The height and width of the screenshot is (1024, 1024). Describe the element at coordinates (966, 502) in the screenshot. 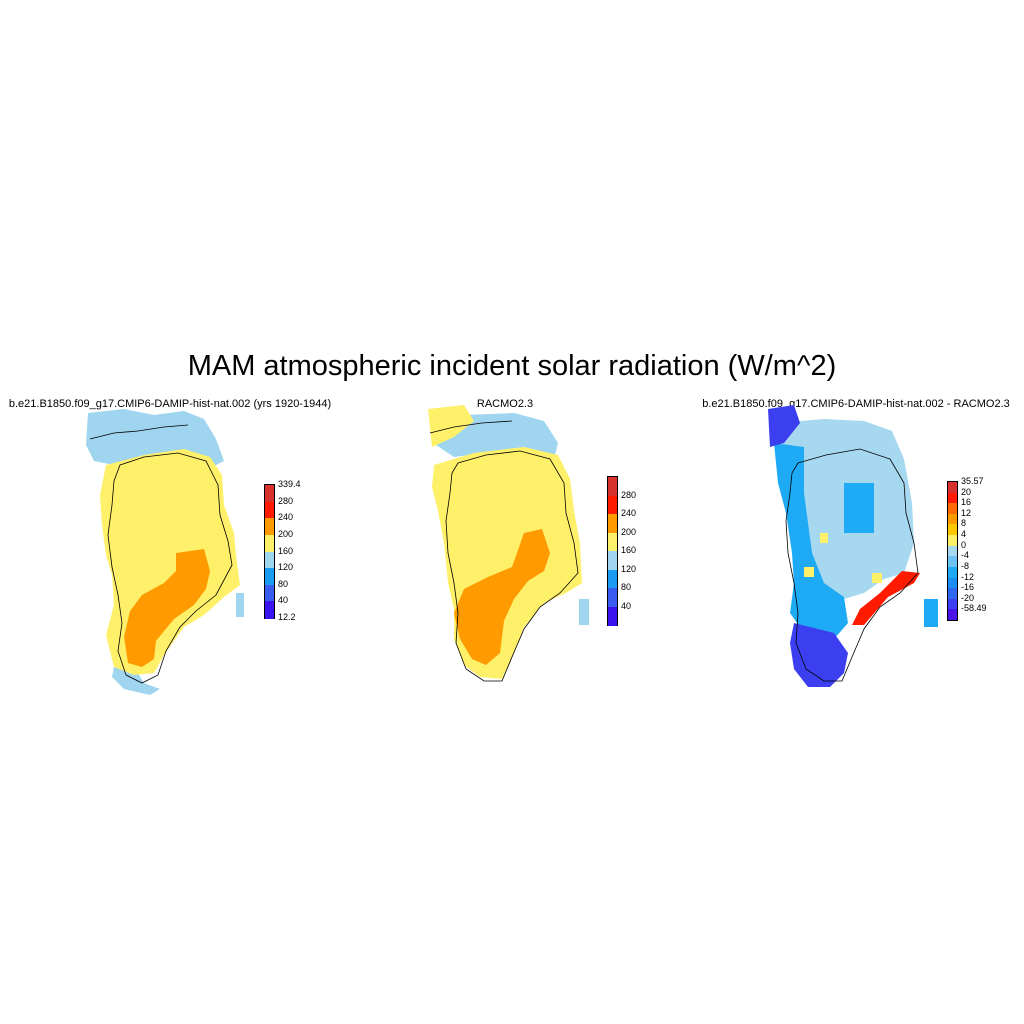

I see `colorbar-label: 16` at that location.